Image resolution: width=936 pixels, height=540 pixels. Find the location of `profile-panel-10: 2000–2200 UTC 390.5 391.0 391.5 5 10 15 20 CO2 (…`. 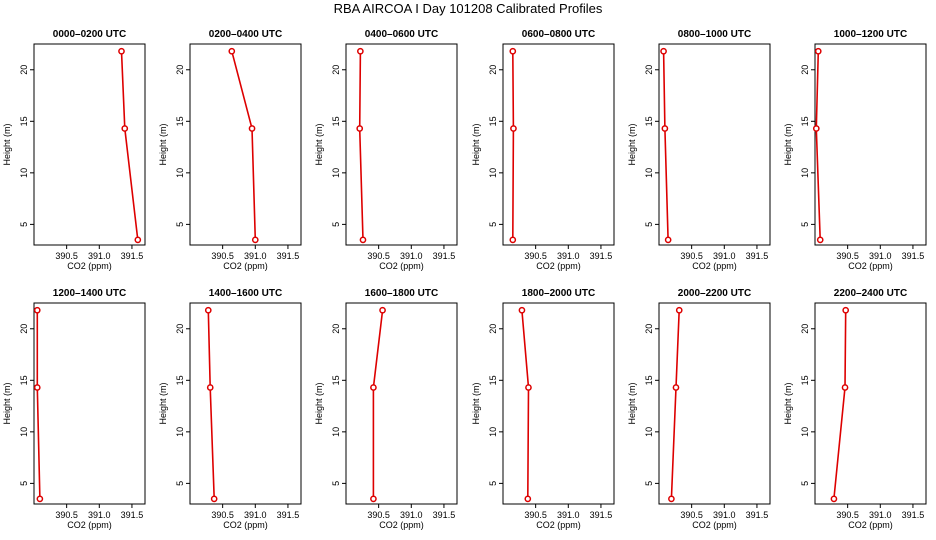

profile-panel-10: 2000–2200 UTC 390.5 391.0 391.5 5 10 15 20 CO2 (… is located at coordinates (699, 409).